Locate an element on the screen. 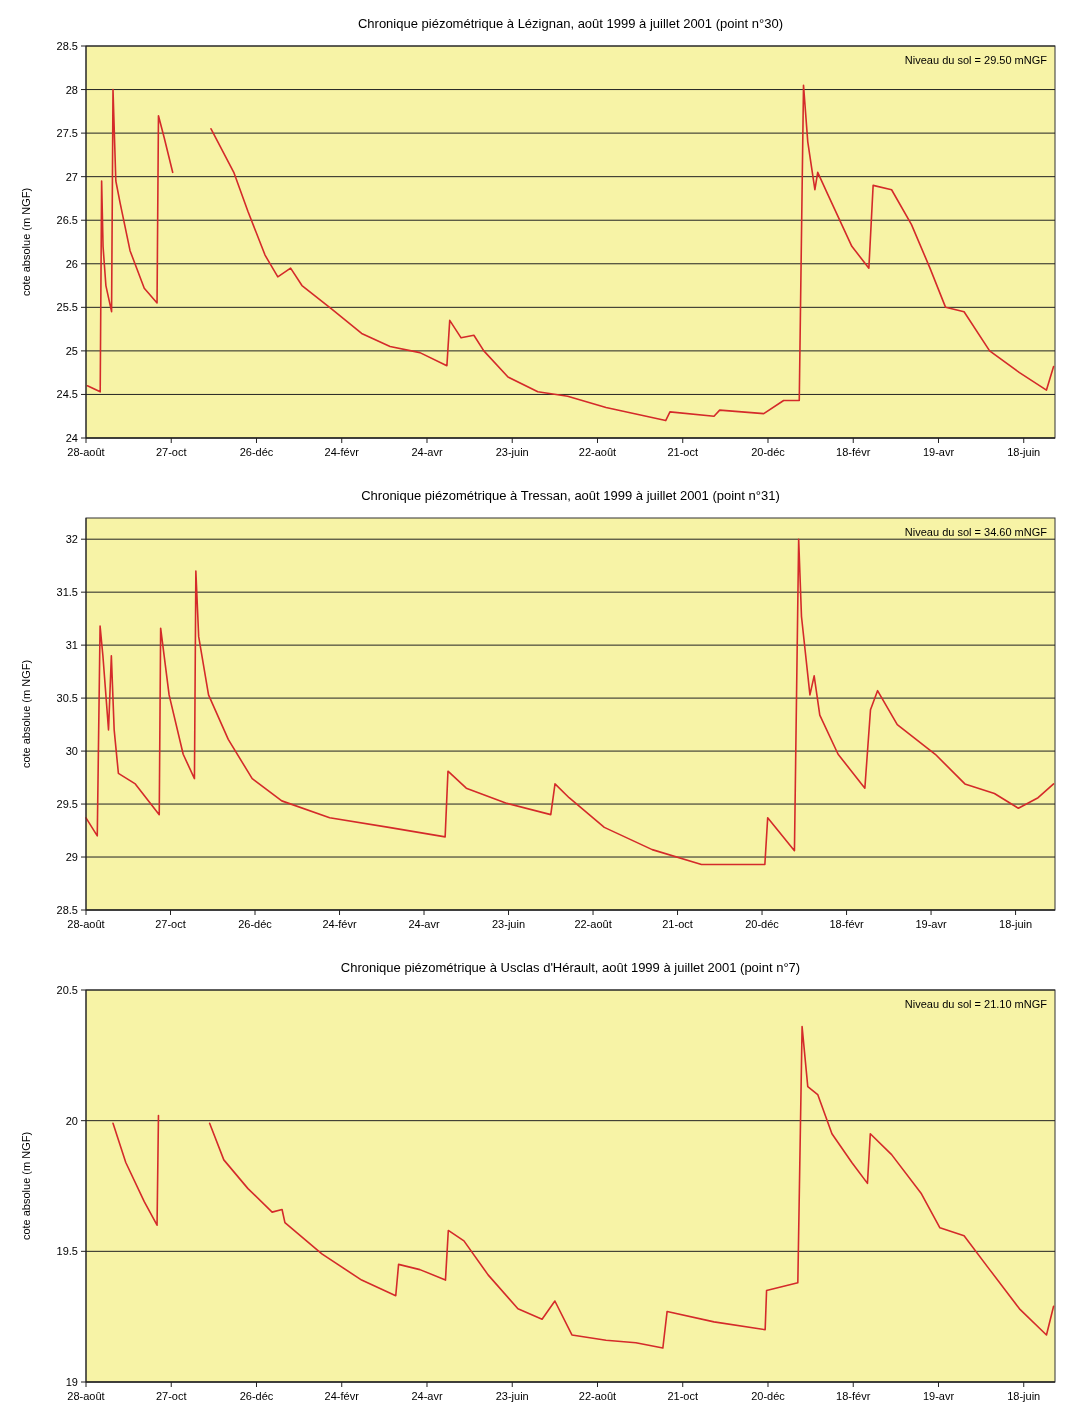  y-tick-label: 26 is located at coordinates (71, 263).